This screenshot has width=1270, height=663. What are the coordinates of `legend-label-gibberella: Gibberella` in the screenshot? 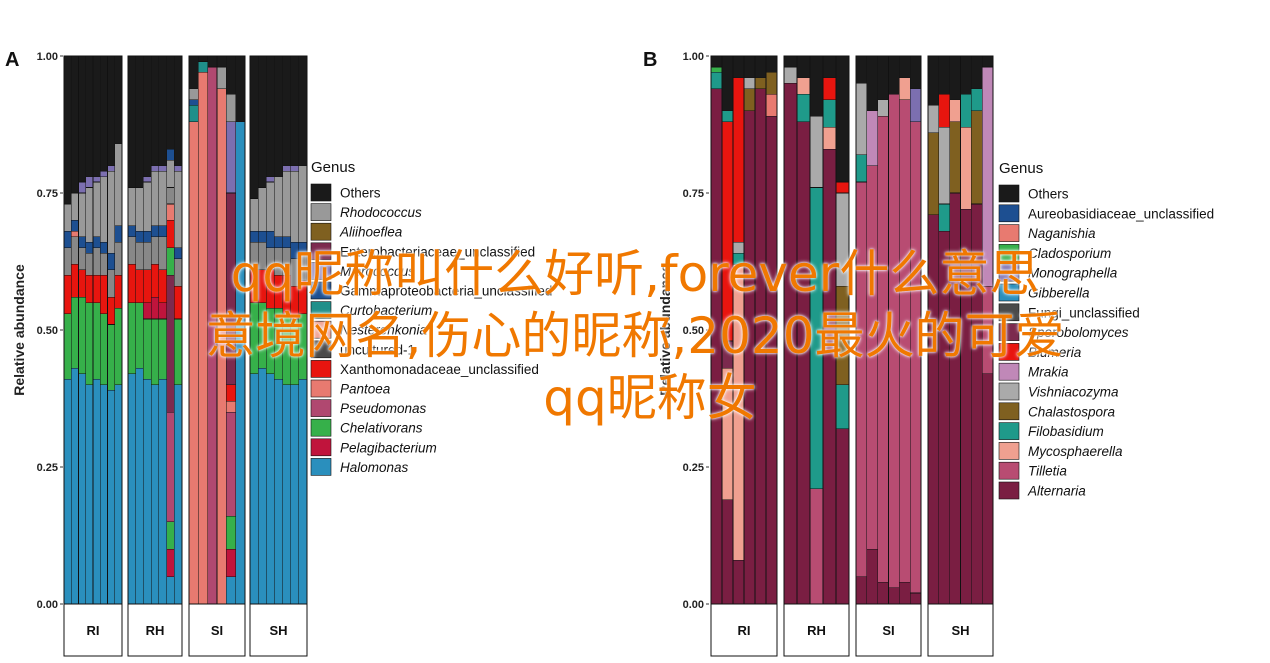 It's located at (1059, 293).